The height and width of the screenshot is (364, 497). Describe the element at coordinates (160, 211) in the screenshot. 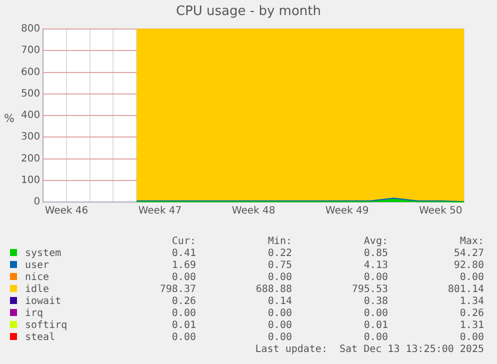

I see `x-tick-label: Week 47` at that location.